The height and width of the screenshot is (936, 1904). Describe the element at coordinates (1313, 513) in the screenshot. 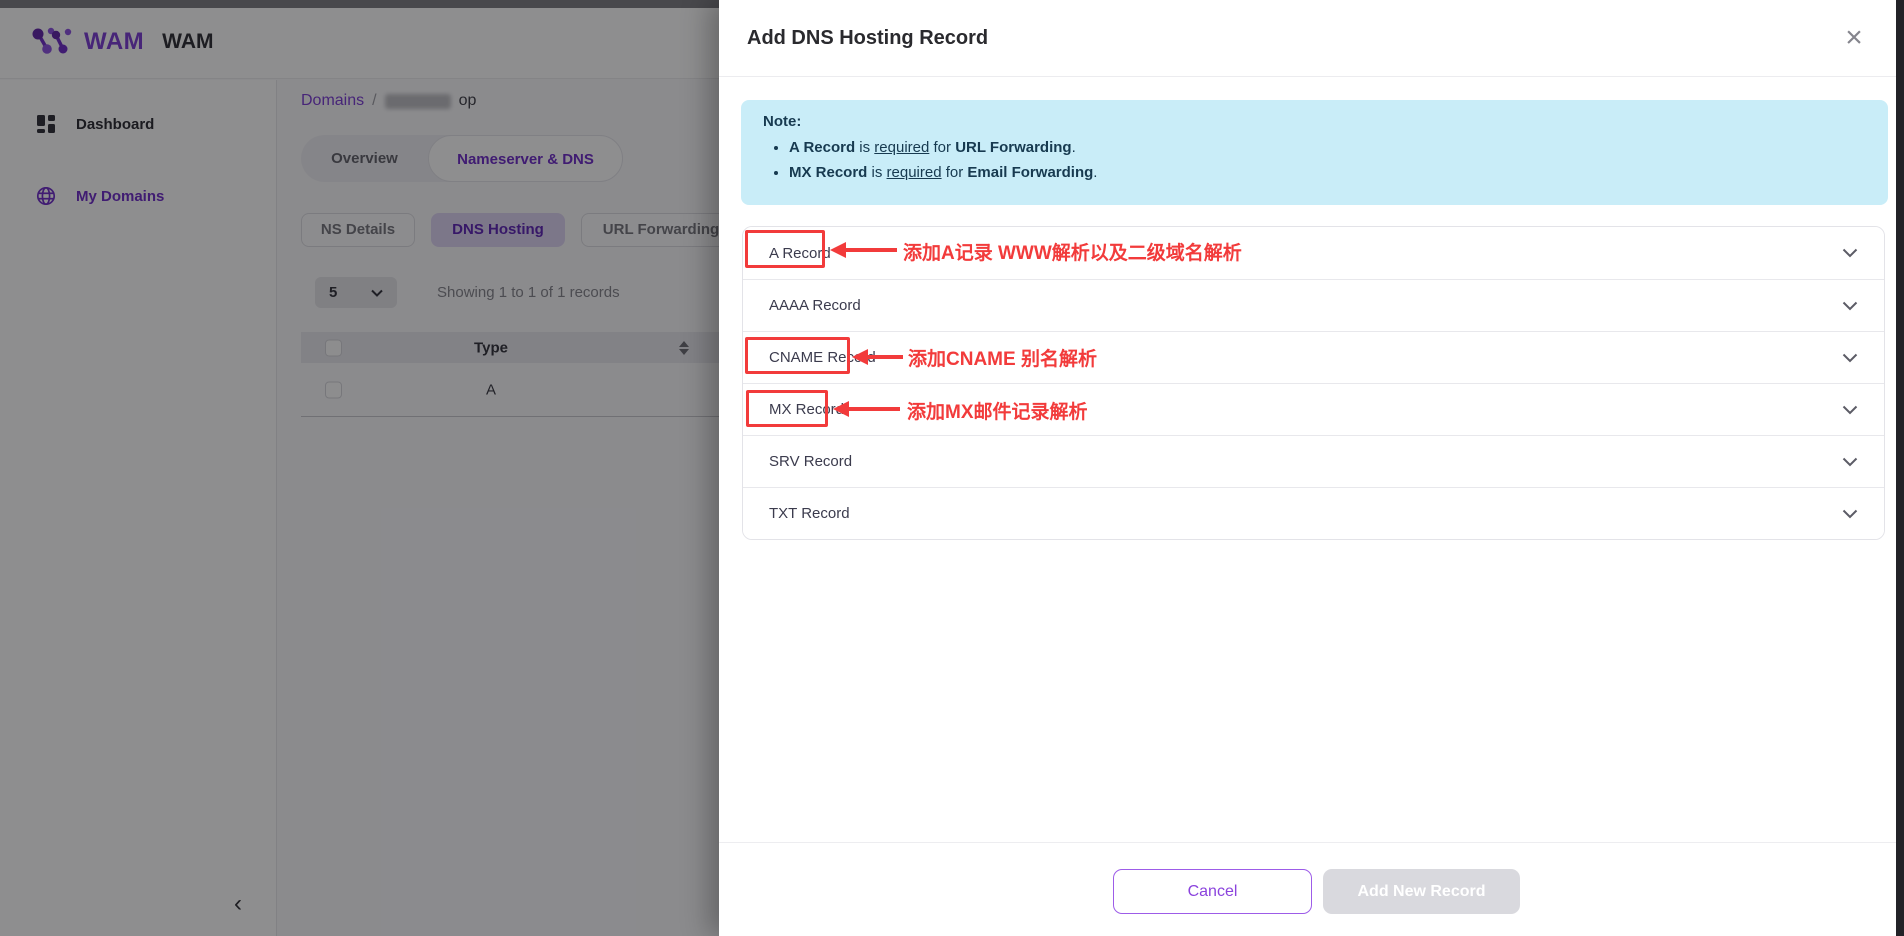

I see `accordion-txt-record: TXT Record` at that location.